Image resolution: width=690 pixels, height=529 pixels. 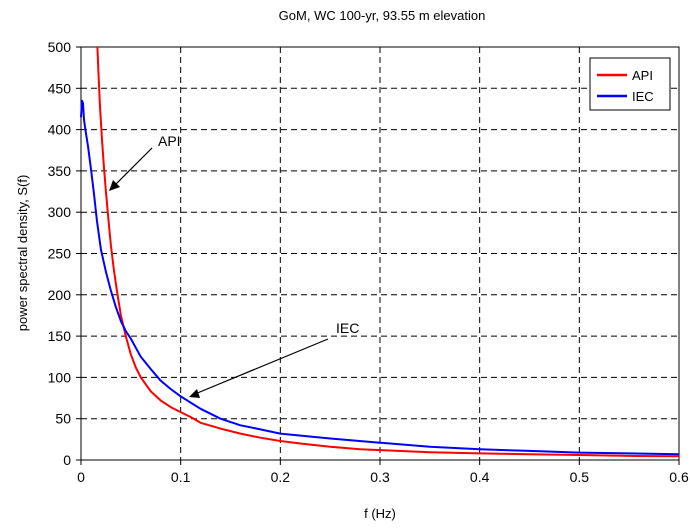 What do you see at coordinates (67, 460) in the screenshot?
I see `y-tick-label: 0` at bounding box center [67, 460].